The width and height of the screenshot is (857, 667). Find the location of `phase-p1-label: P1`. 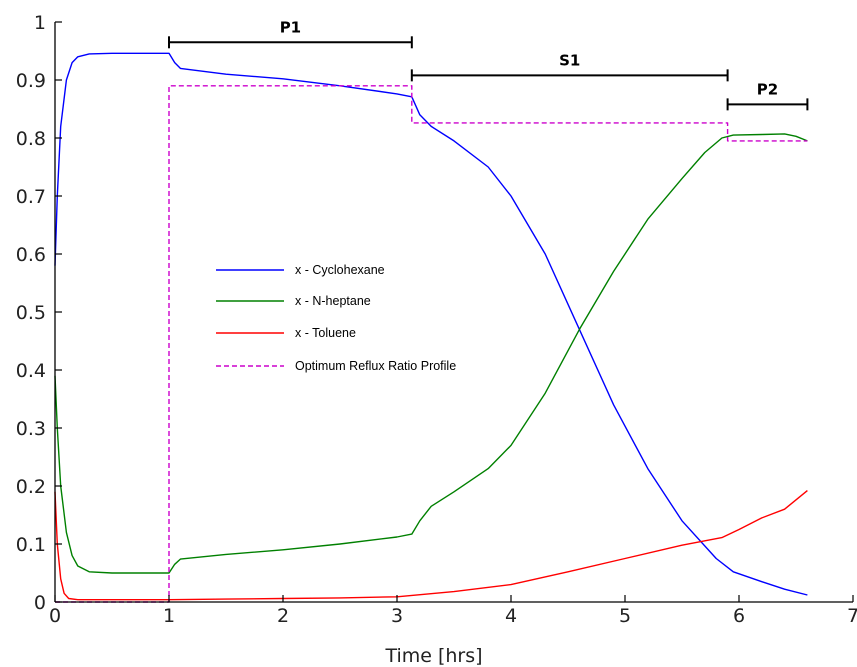

phase-p1-label: P1 is located at coordinates (290, 27).